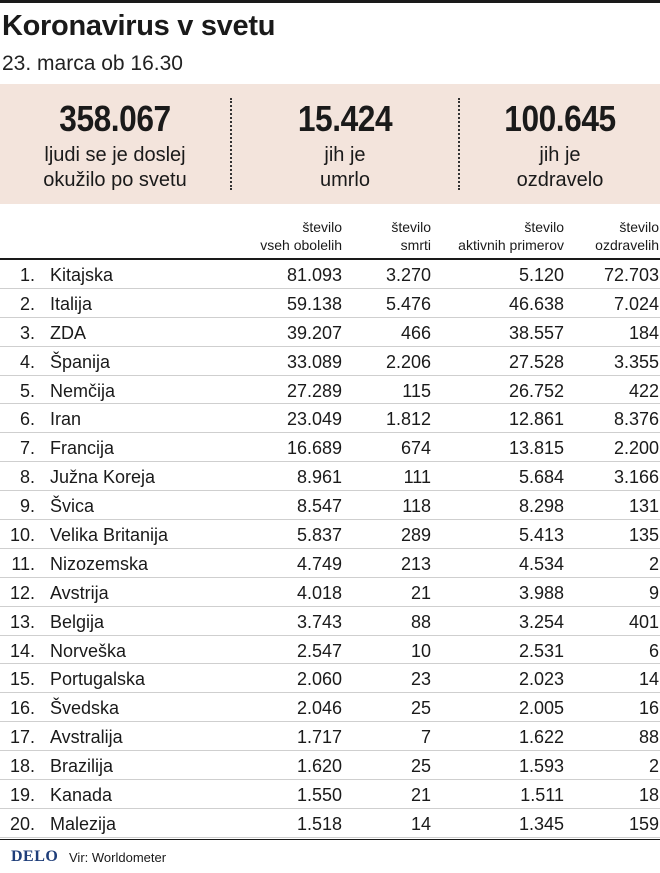 Image resolution: width=660 pixels, height=873 pixels. What do you see at coordinates (330, 679) in the screenshot?
I see `table-row: 15. Portugalska 2.060 23 2.023 14` at bounding box center [330, 679].